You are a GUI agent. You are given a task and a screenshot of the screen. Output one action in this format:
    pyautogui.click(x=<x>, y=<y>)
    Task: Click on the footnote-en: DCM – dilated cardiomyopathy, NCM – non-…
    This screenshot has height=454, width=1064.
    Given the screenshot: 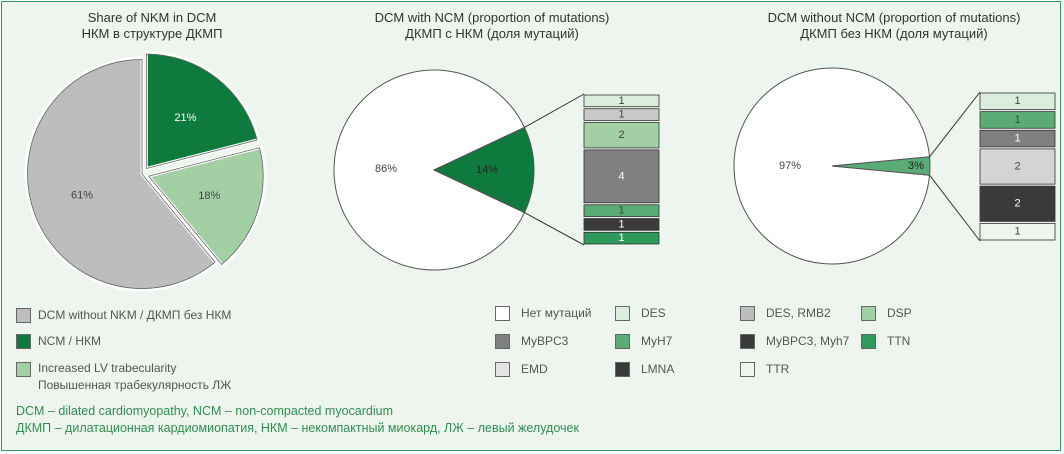 What is the action you would take?
    pyautogui.click(x=205, y=411)
    